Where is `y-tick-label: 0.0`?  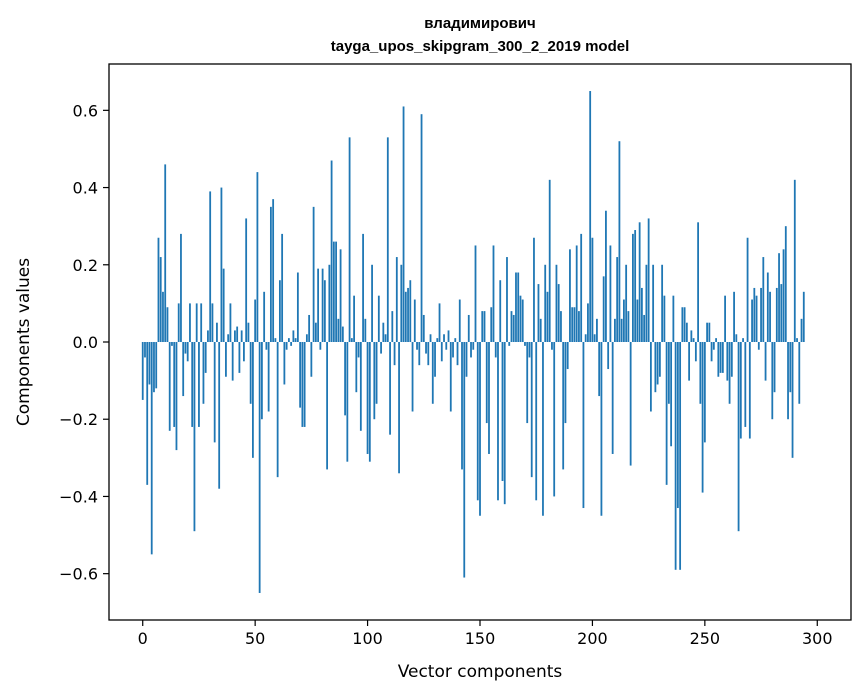 y-tick-label: 0.0 is located at coordinates (85, 342).